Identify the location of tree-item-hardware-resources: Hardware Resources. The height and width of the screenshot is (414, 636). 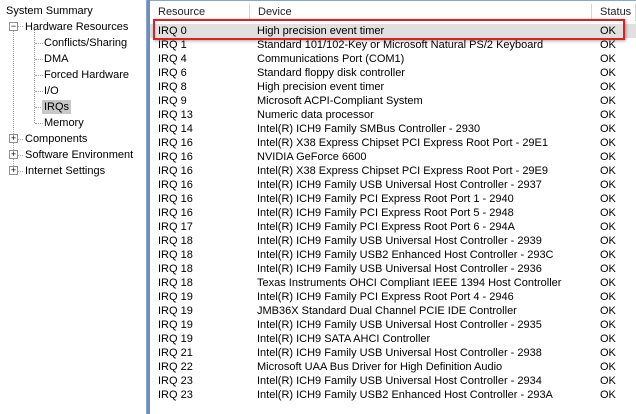
(77, 27).